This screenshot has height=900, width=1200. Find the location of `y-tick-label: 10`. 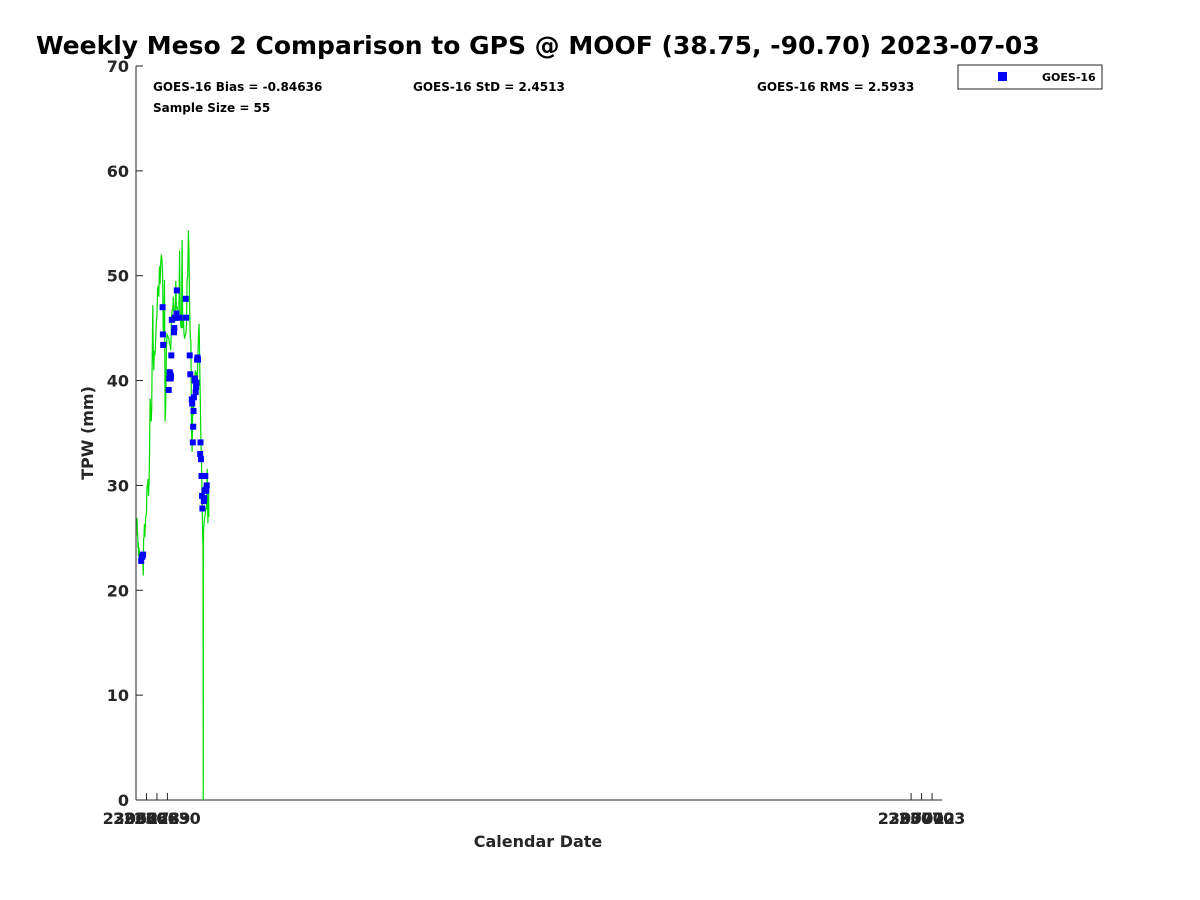

y-tick-label: 10 is located at coordinates (118, 695).